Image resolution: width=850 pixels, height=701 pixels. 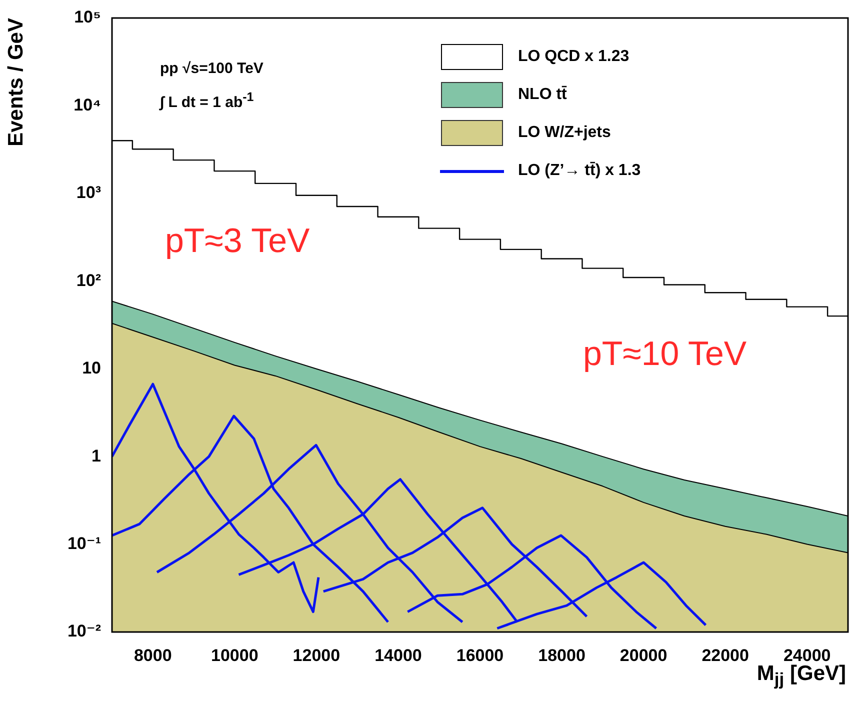 I want to click on y-tick-label: 10⁻¹, so click(x=84, y=543).